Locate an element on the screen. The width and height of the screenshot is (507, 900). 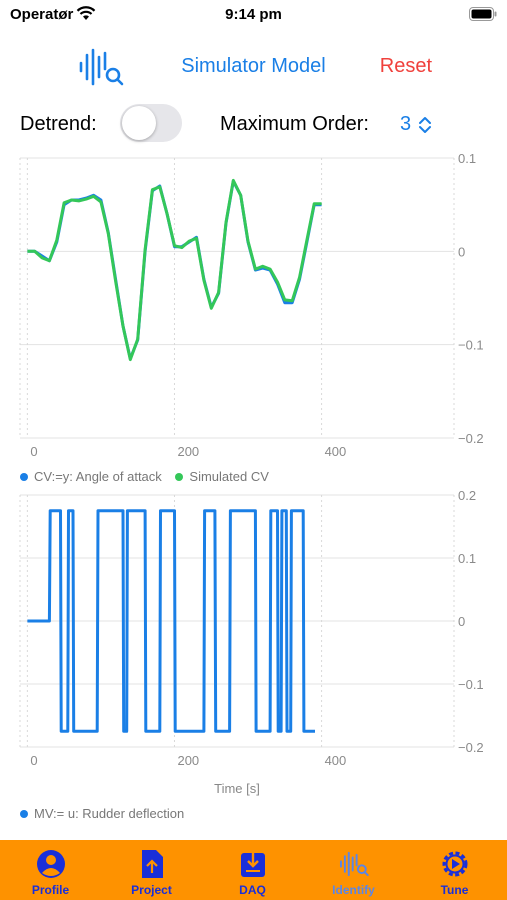
tab-tune: Tune is located at coordinates (454, 870).